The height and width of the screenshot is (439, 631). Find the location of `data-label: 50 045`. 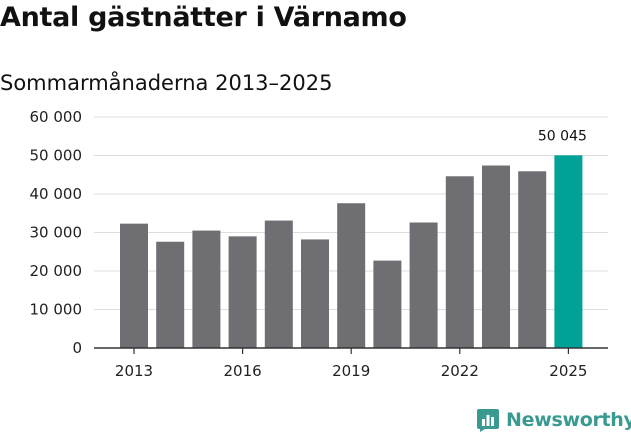

data-label: 50 045 is located at coordinates (562, 136).